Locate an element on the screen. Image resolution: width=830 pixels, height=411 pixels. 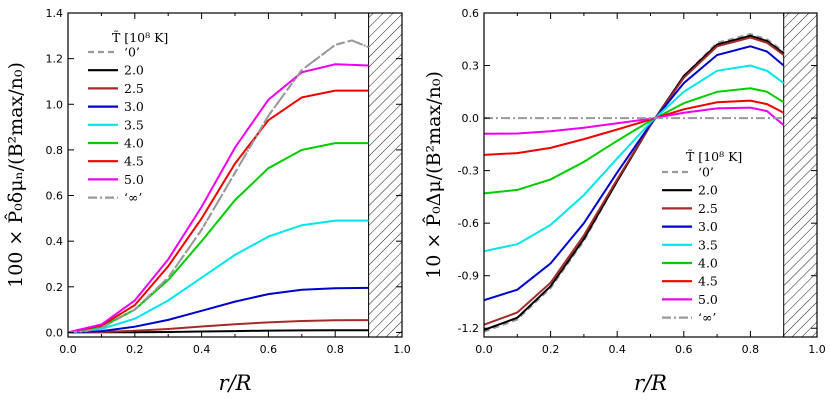
y-tick-label: 1.4 is located at coordinates (55, 13).